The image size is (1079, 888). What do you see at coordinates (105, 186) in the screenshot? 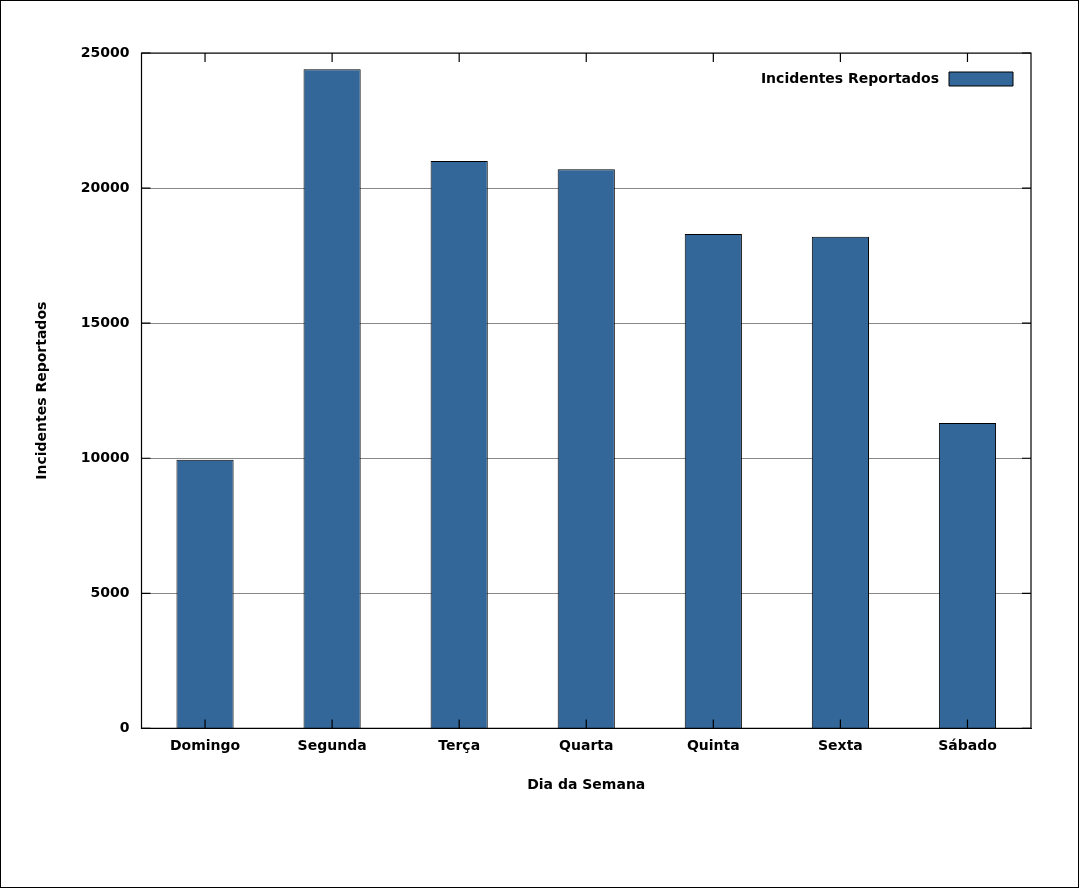
I see `y-tick-label: 20000` at bounding box center [105, 186].